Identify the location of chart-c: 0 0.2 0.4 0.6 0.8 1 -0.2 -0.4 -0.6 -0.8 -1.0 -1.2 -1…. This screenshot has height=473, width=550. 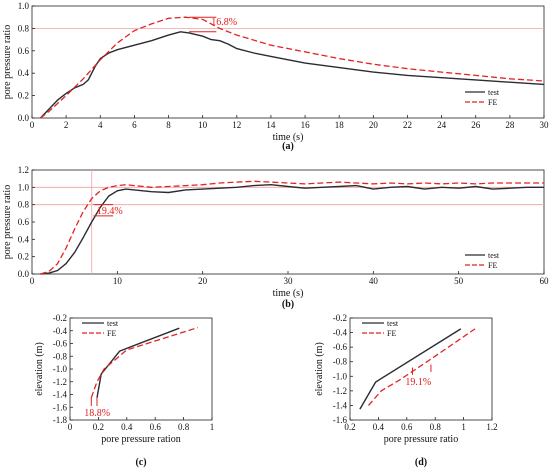
(124, 390).